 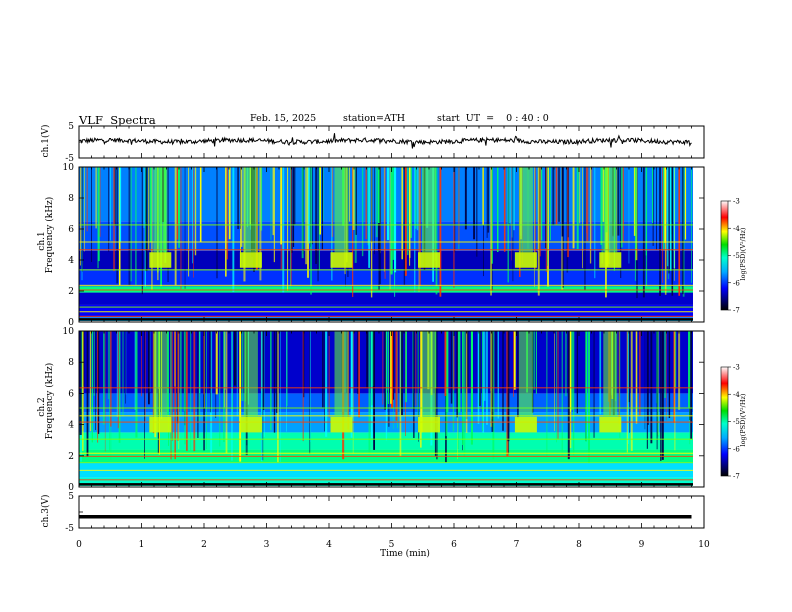 What do you see at coordinates (736, 477) in the screenshot?
I see `colorbar-tick-label: -7` at bounding box center [736, 477].